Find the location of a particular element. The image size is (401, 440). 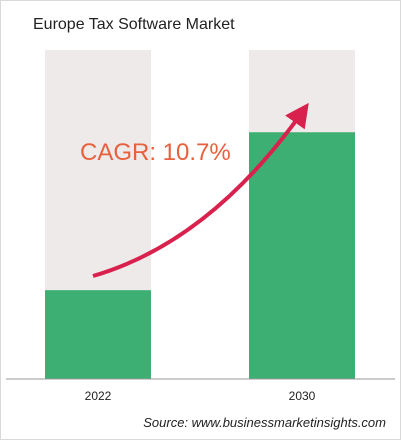

x-tick-label-2030: 2030 is located at coordinates (302, 396).